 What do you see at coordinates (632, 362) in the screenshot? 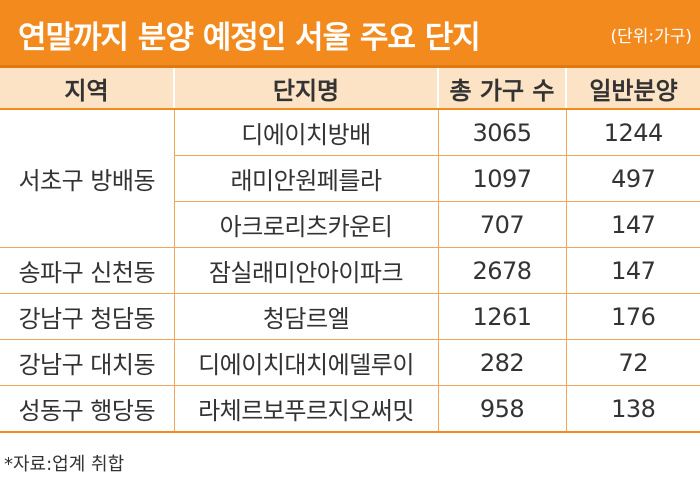
I see `general-cell: 72` at bounding box center [632, 362].